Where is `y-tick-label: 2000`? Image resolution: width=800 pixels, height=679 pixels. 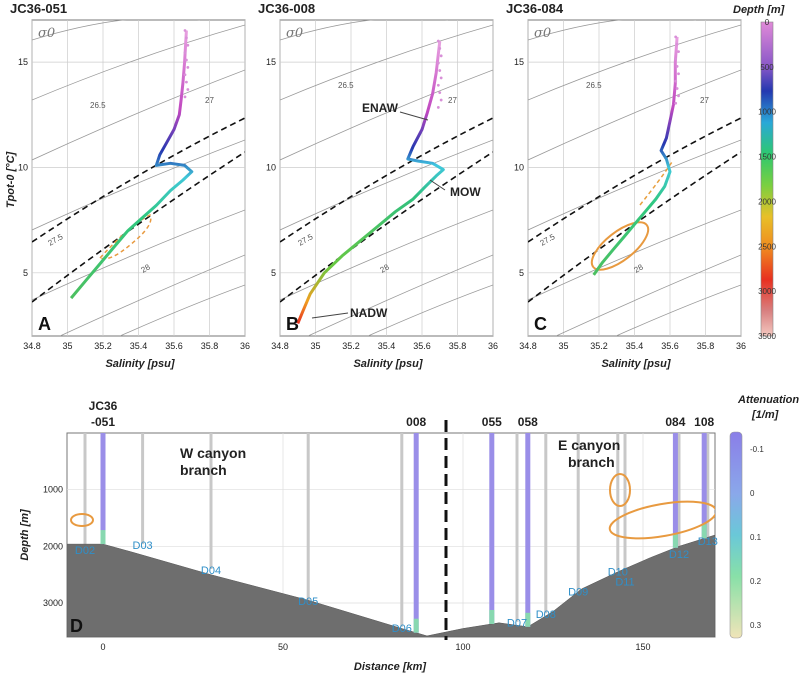
y-tick-label: 2000 is located at coordinates (53, 546).